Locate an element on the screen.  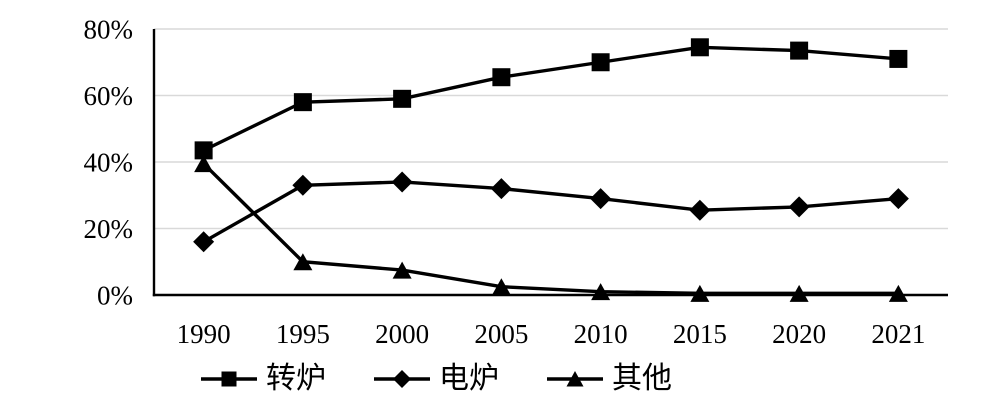
triangle-marker-icon is located at coordinates (575, 379).